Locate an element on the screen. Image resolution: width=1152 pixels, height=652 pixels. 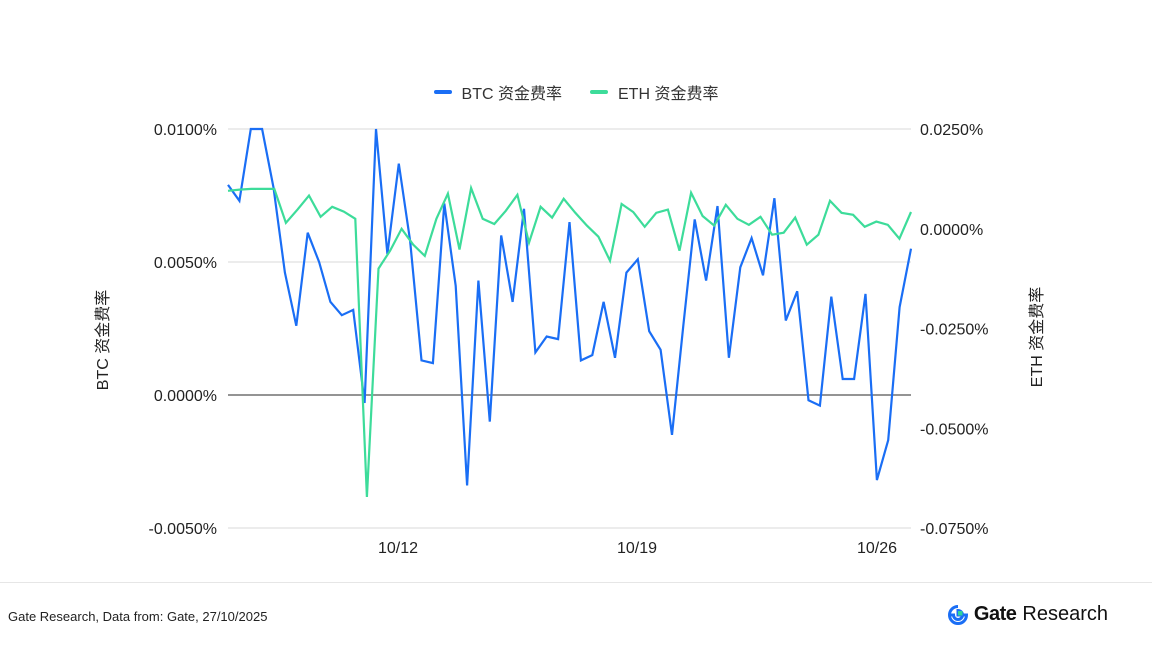
brand-logo-block: Gate Research is located at coordinates (1027, 614).